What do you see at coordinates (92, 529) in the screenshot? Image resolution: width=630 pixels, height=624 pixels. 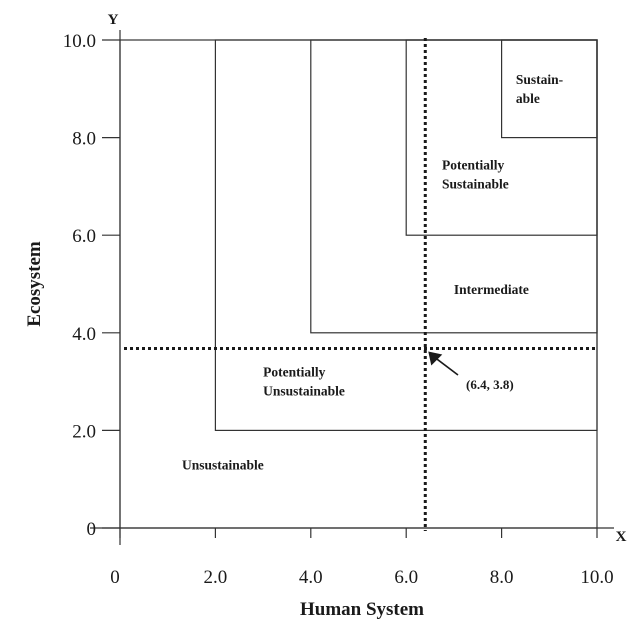 I see `y-tick-label: 0` at bounding box center [92, 529].